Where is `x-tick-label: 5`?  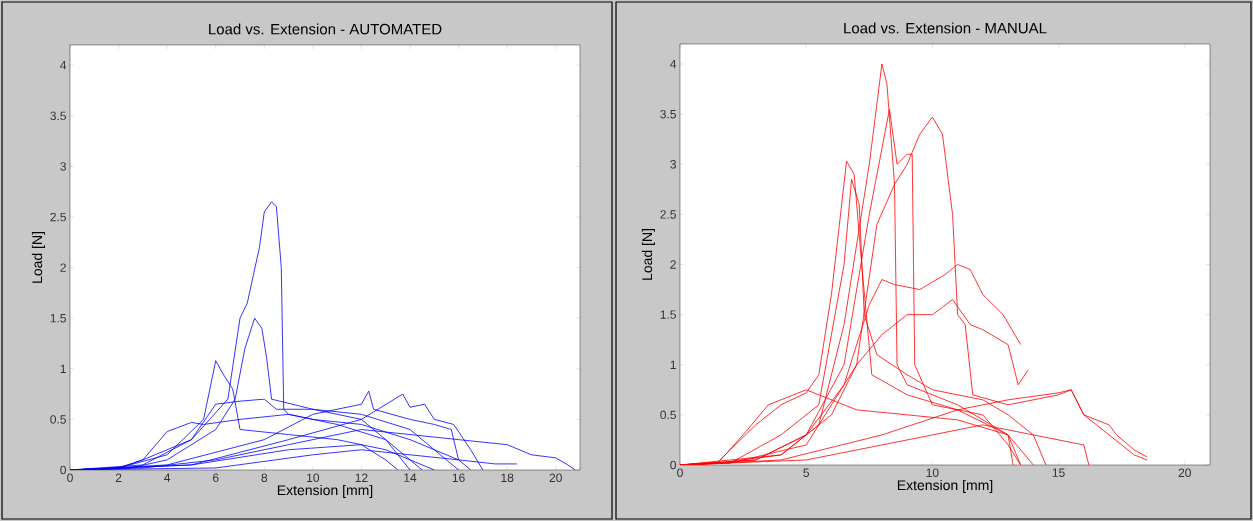 x-tick-label: 5 is located at coordinates (806, 472).